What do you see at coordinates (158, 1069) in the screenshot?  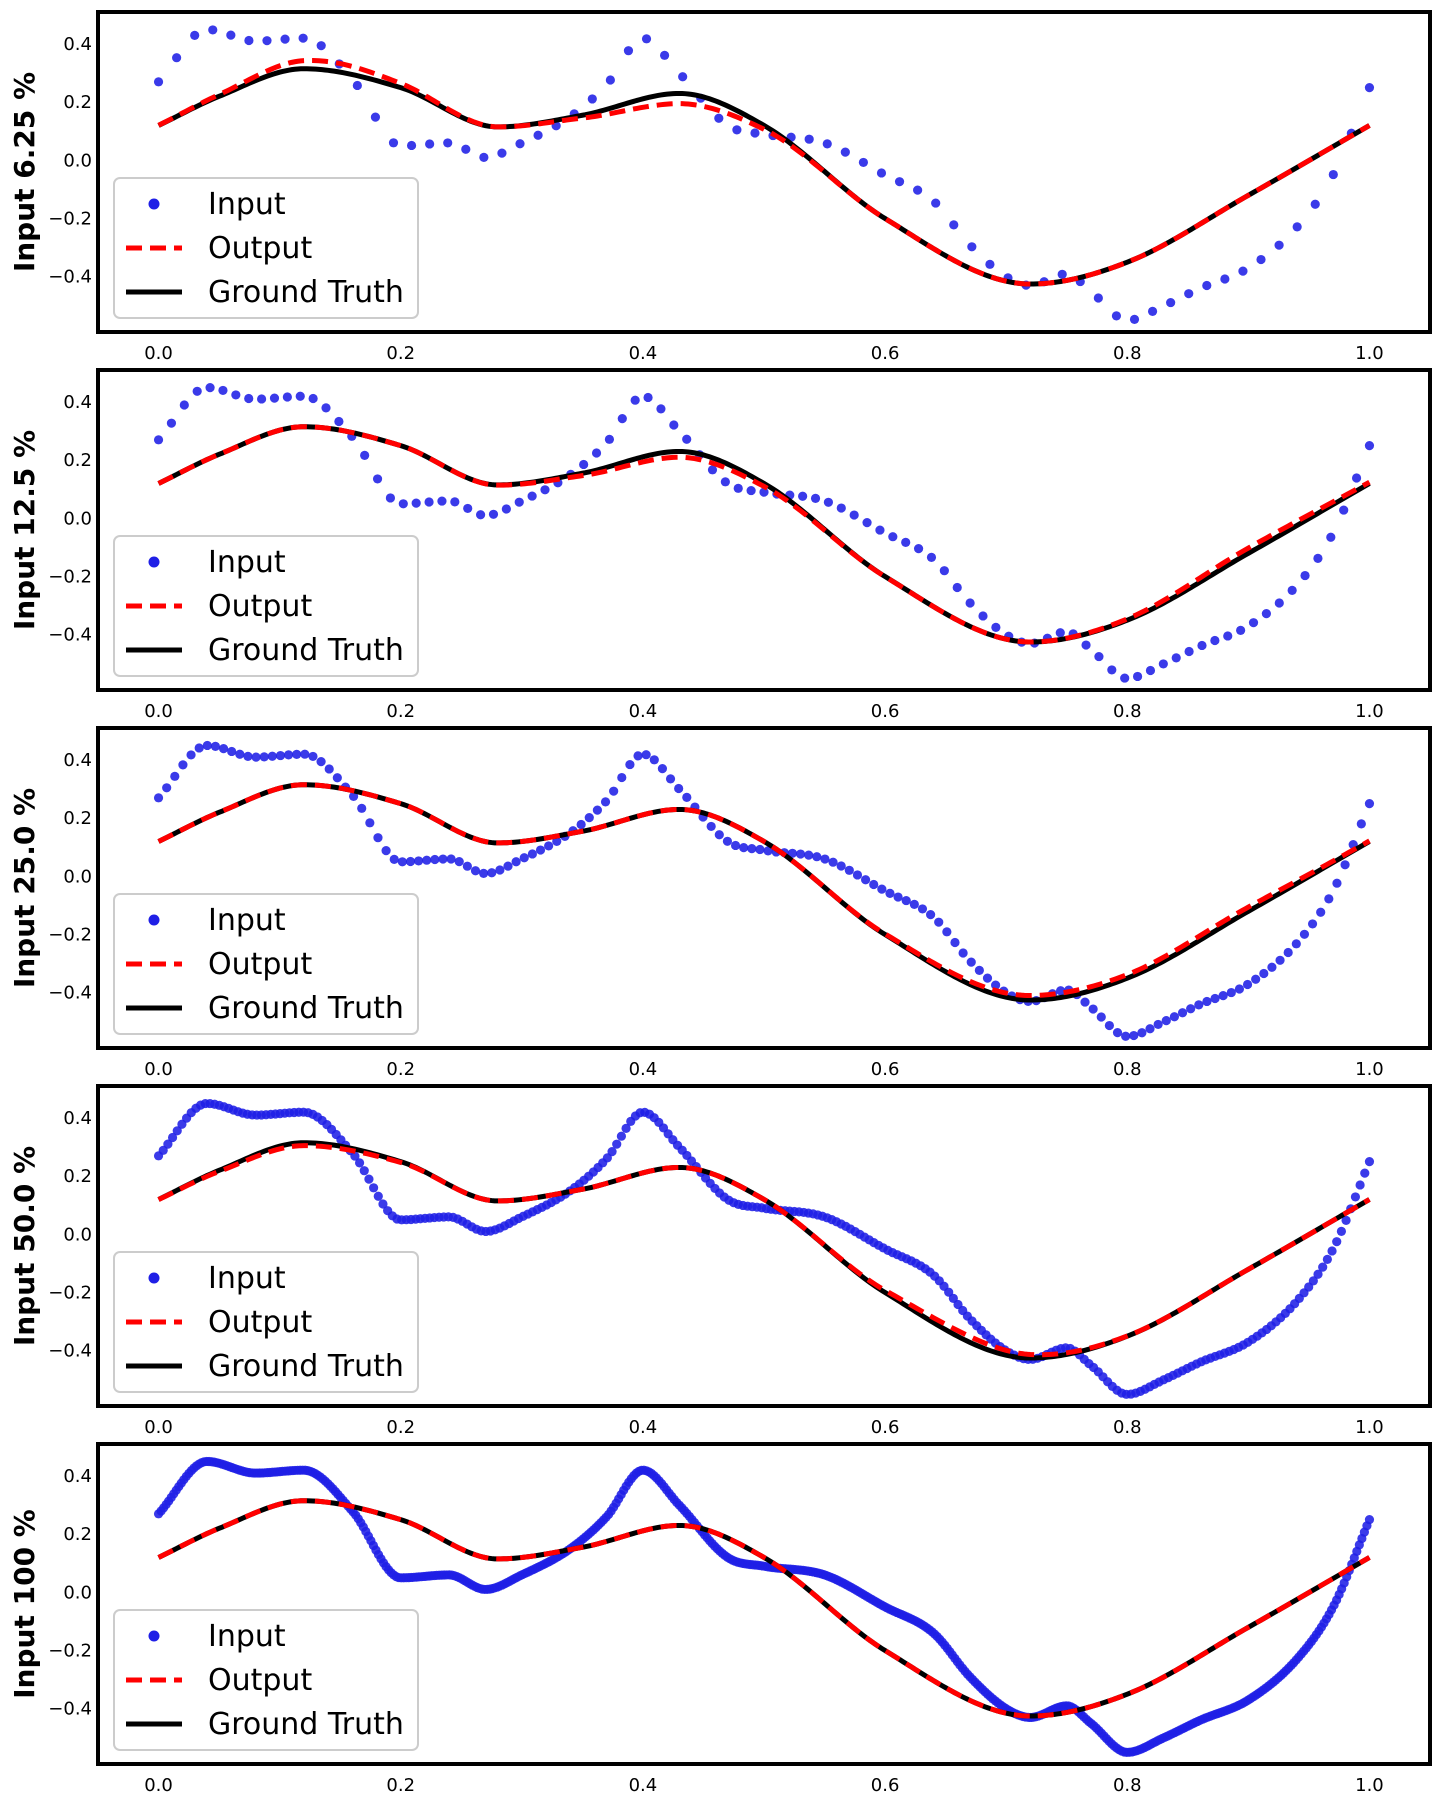 I see `x-tick-label: 0.0` at bounding box center [158, 1069].